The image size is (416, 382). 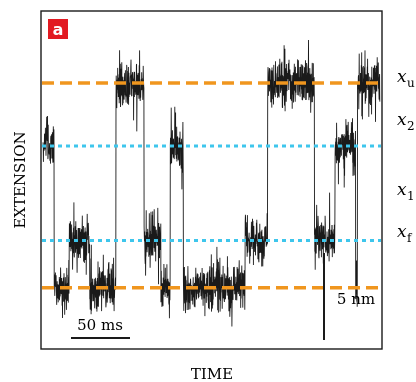 What do you see at coordinates (411, 126) in the screenshot?
I see `svg-text: 2` at bounding box center [411, 126].